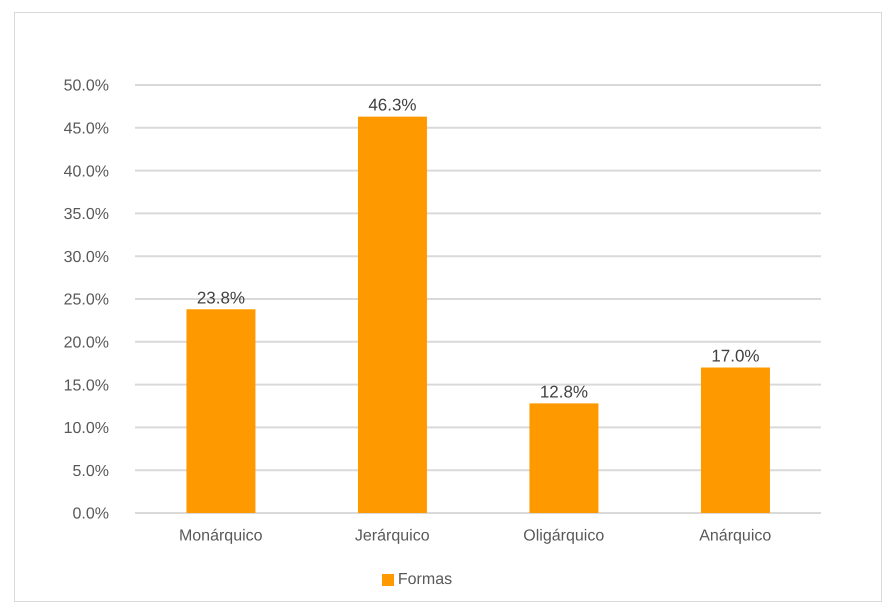  I want to click on y-tick-label: 50.0%, so click(86, 86).